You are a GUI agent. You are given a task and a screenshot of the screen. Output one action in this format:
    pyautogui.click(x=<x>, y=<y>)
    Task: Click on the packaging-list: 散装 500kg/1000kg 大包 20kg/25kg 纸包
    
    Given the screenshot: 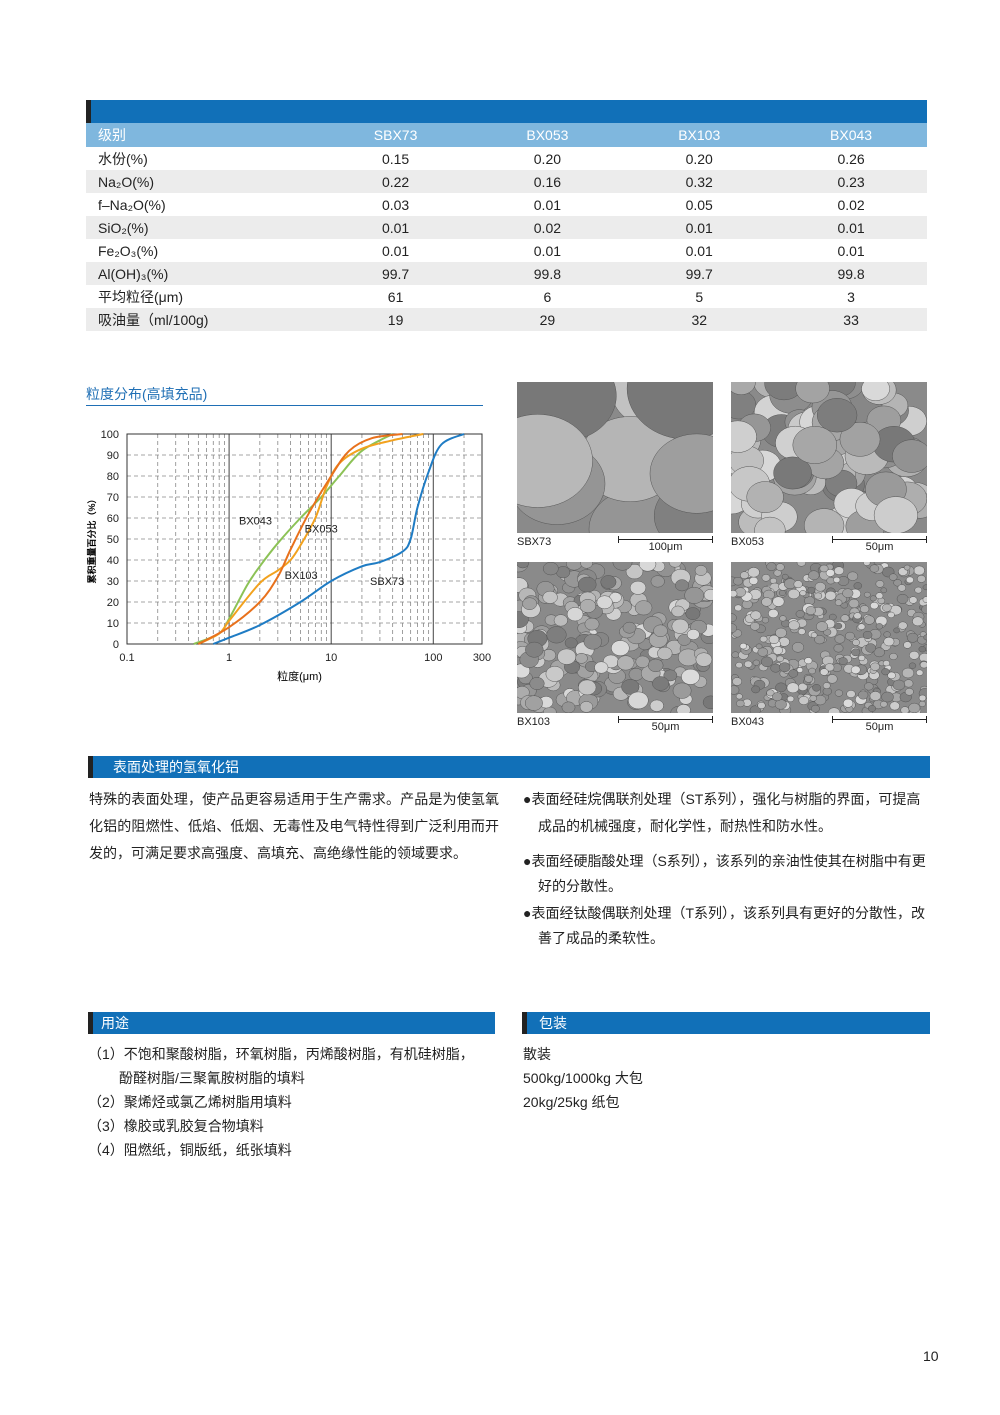 What is the action you would take?
    pyautogui.click(x=583, y=1078)
    